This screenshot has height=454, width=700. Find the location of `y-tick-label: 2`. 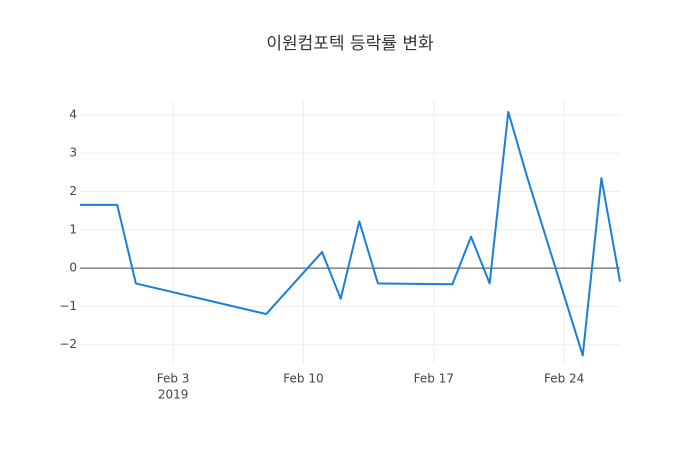

y-tick-label: 2 is located at coordinates (73, 191).